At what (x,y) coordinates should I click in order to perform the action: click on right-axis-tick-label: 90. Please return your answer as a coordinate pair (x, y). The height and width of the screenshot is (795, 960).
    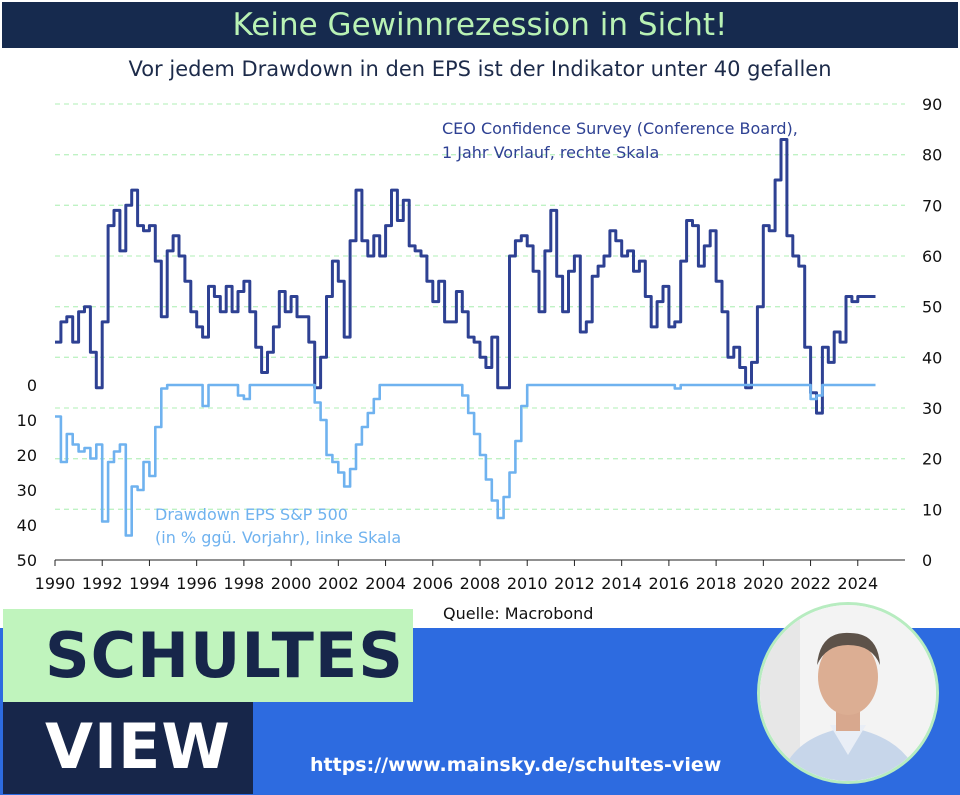
    Looking at the image, I should click on (932, 104).